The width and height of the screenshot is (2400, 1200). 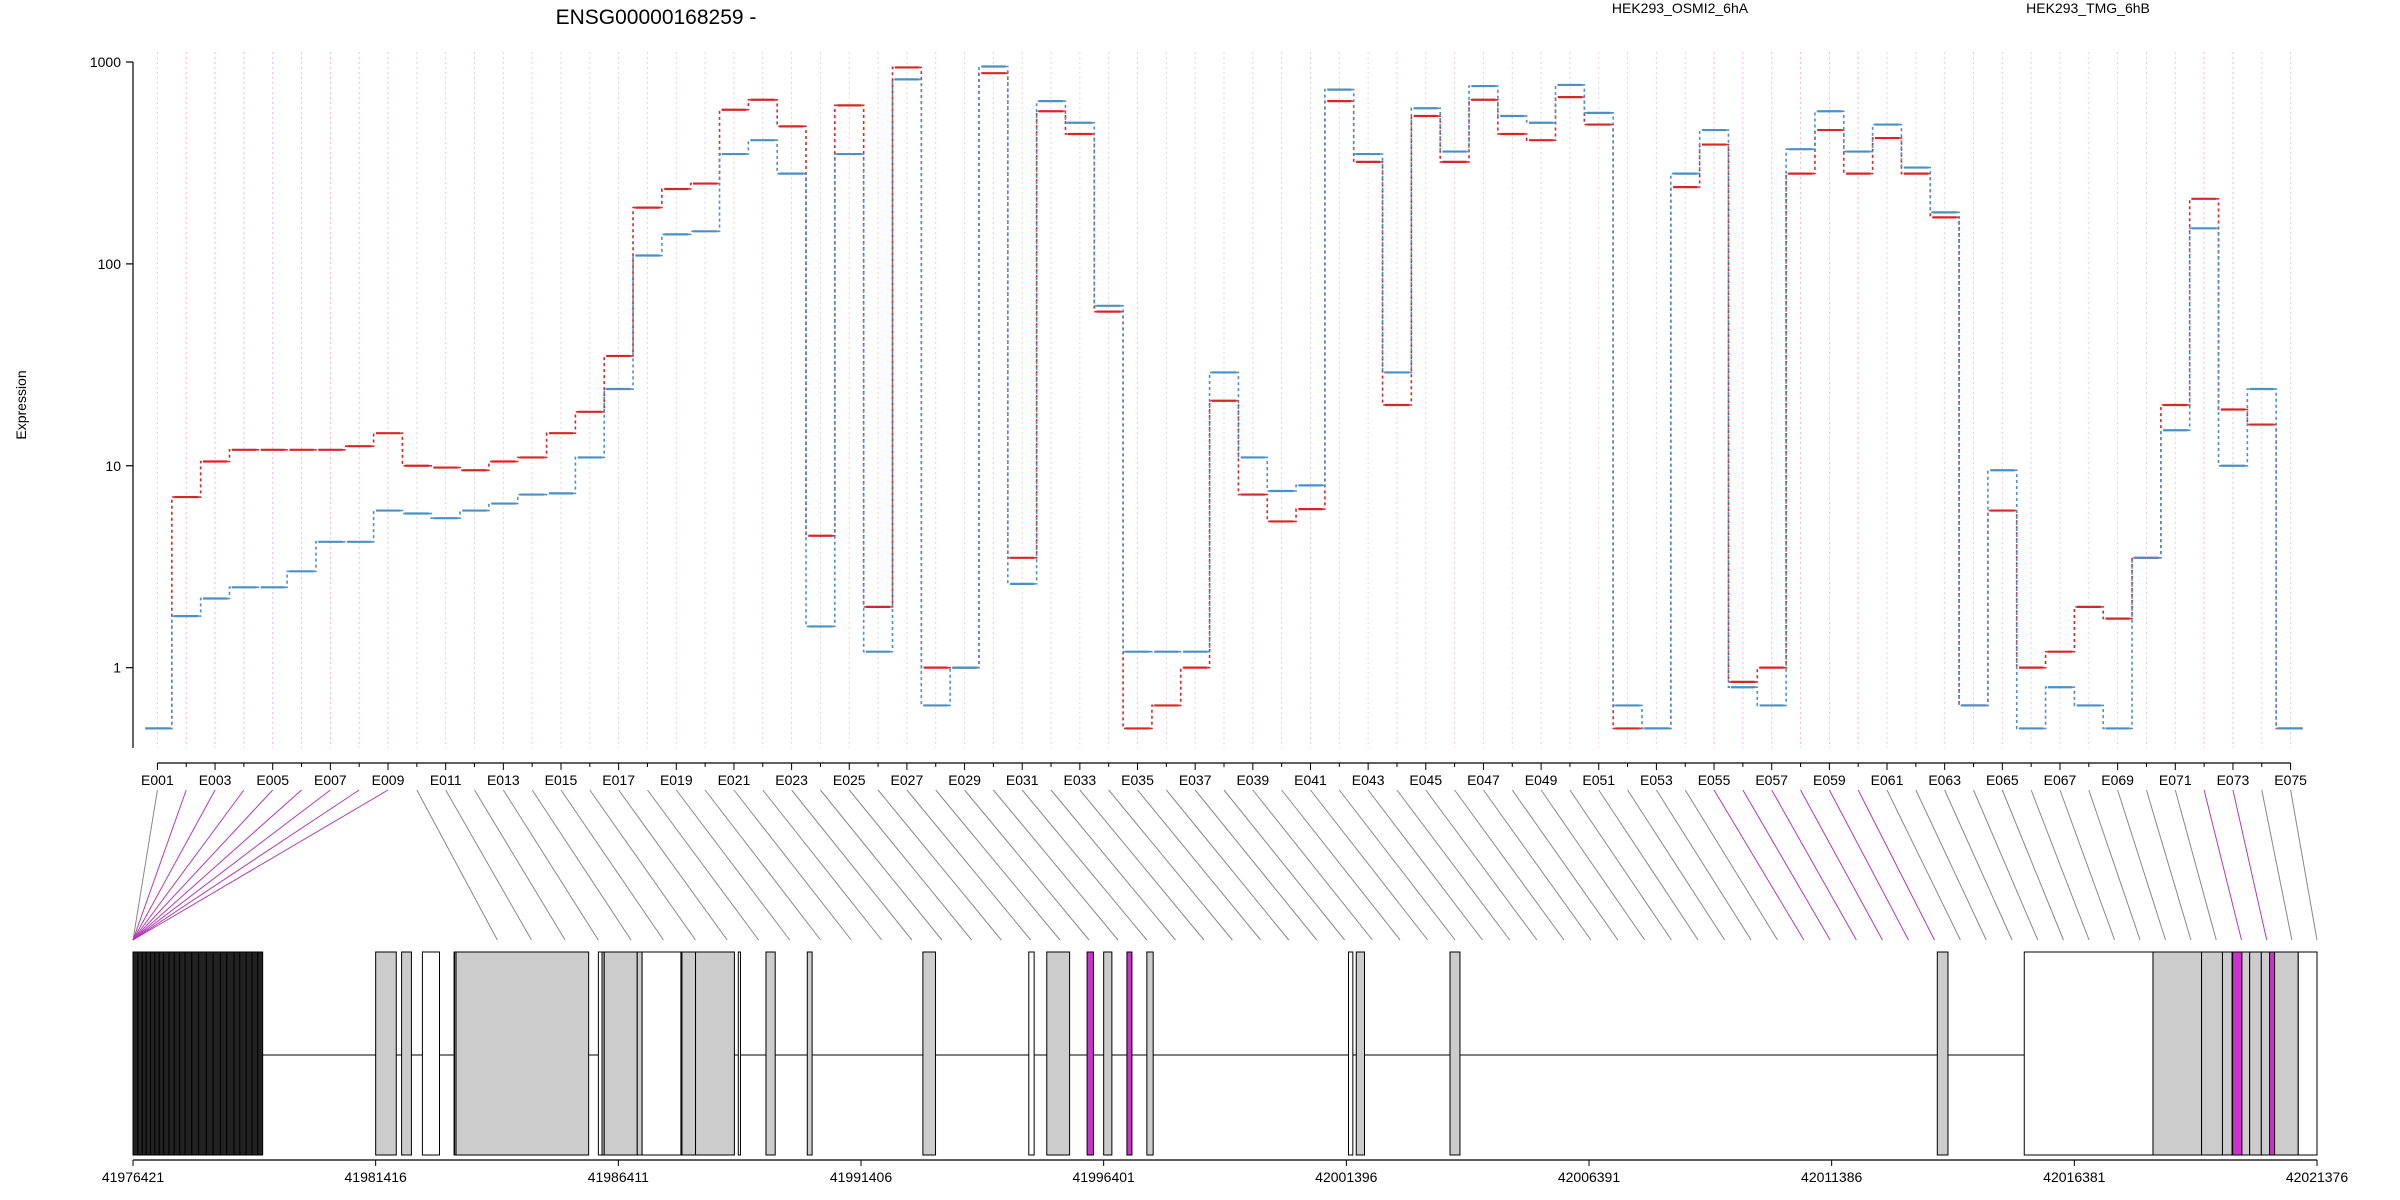 I want to click on x-tick-label: E035, so click(x=1137, y=780).